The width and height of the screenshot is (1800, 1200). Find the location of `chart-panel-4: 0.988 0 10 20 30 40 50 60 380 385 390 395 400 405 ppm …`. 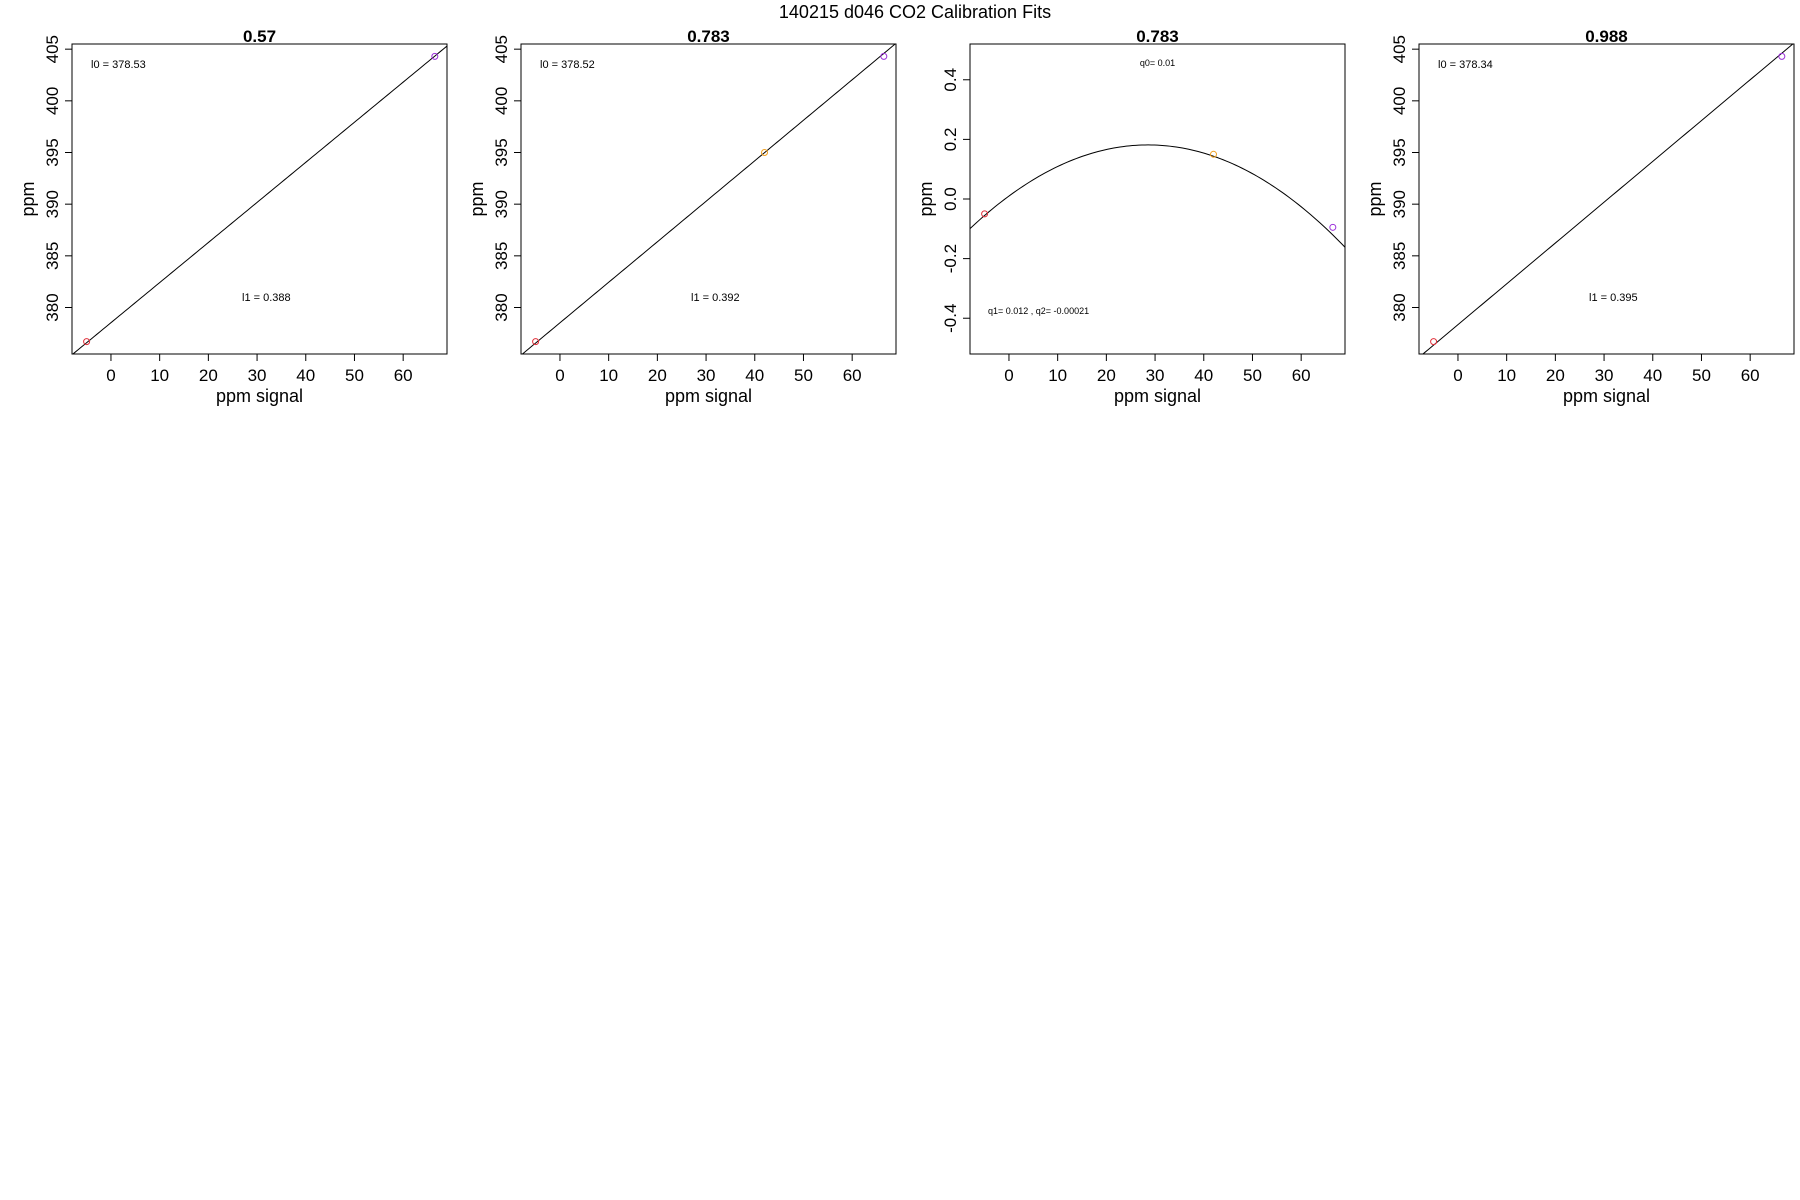

chart-panel-4: 0.988 0 10 20 30 40 50 60 380 385 390 395 400 405 ppm … is located at coordinates (1580, 216).